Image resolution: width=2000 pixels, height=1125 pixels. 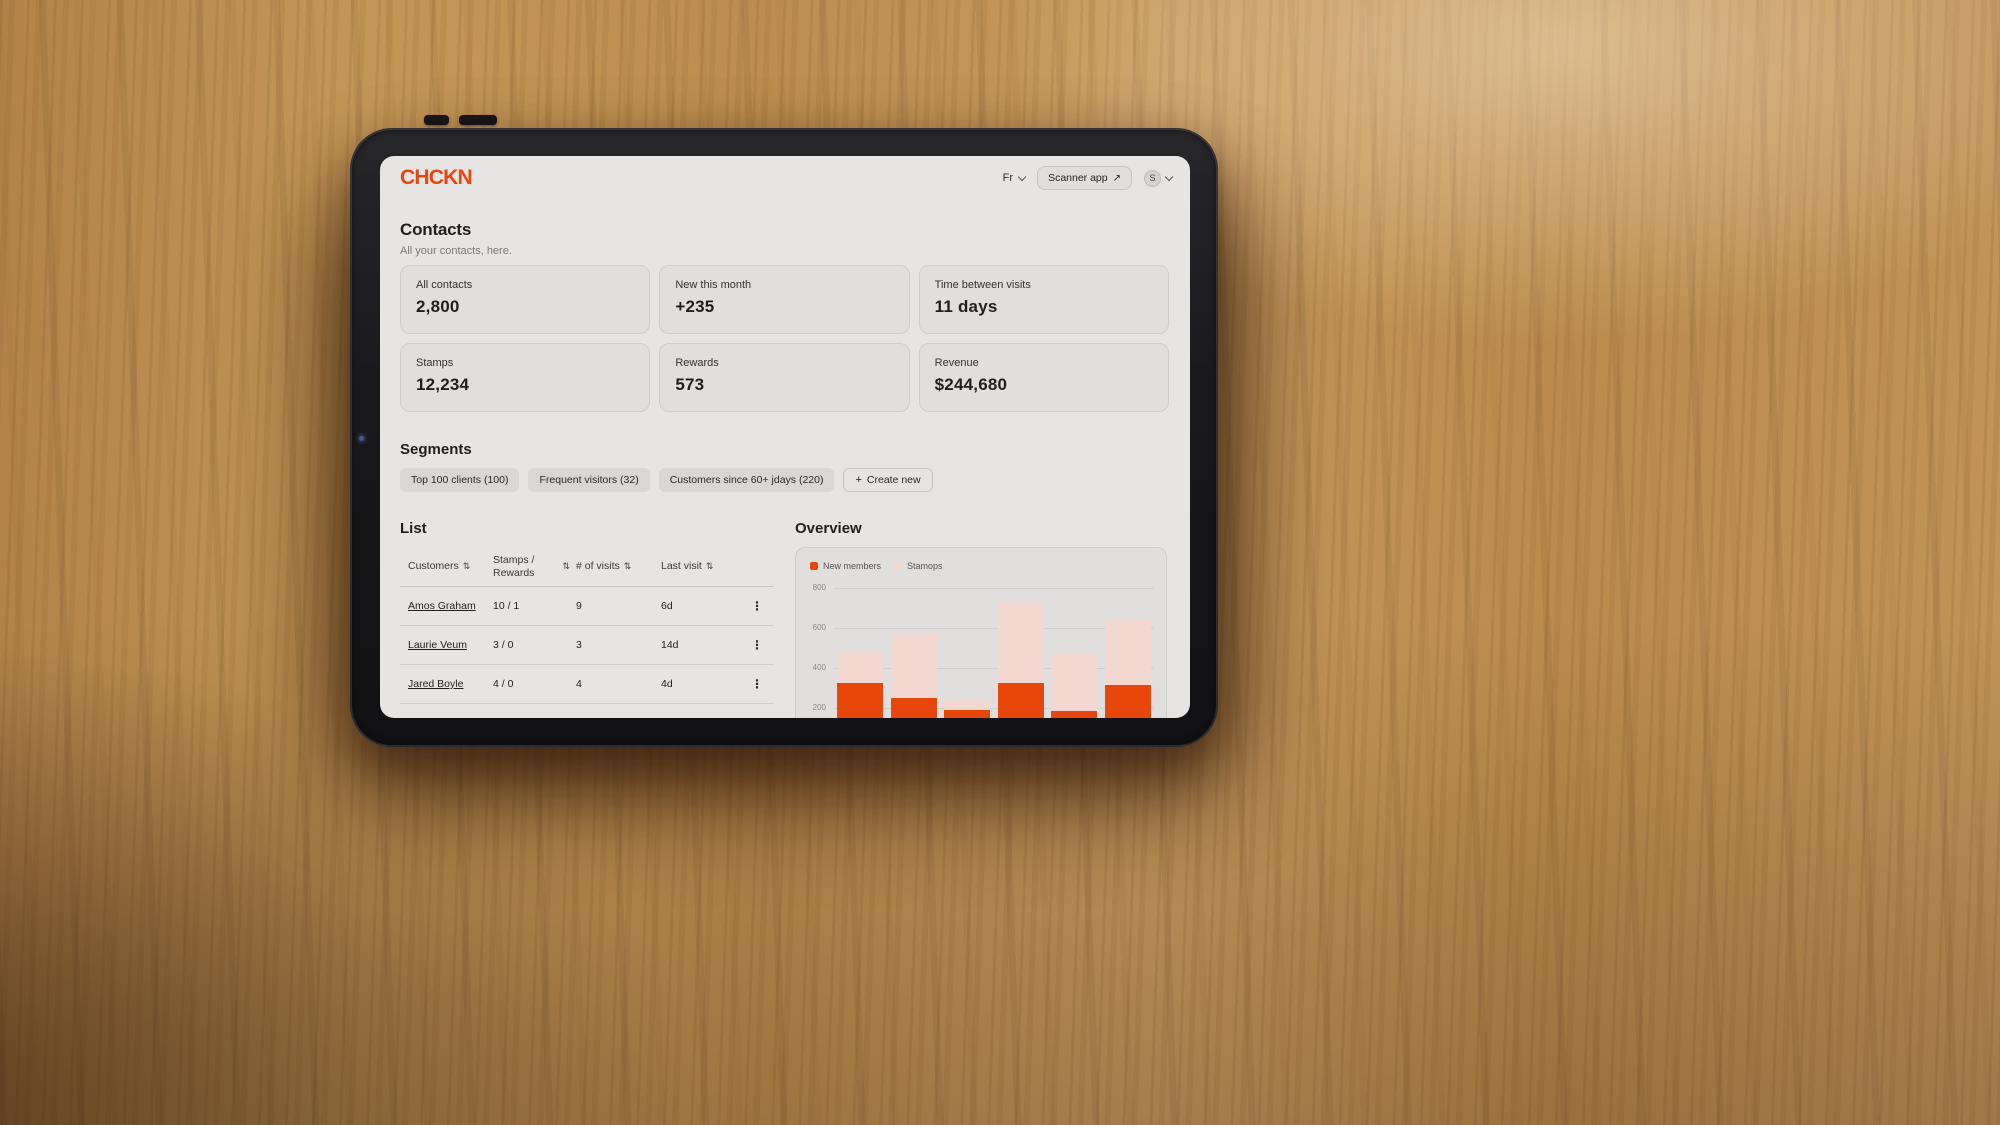 What do you see at coordinates (784, 299) in the screenshot?
I see `stat-card: New this month +235` at bounding box center [784, 299].